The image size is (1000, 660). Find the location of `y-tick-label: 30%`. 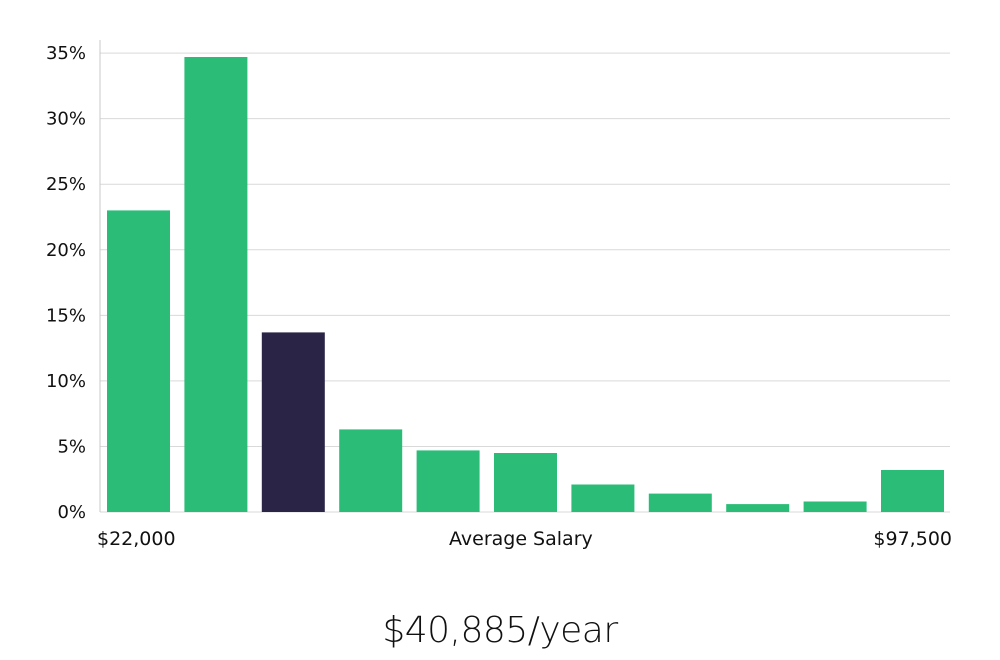

y-tick-label: 30% is located at coordinates (66, 119).